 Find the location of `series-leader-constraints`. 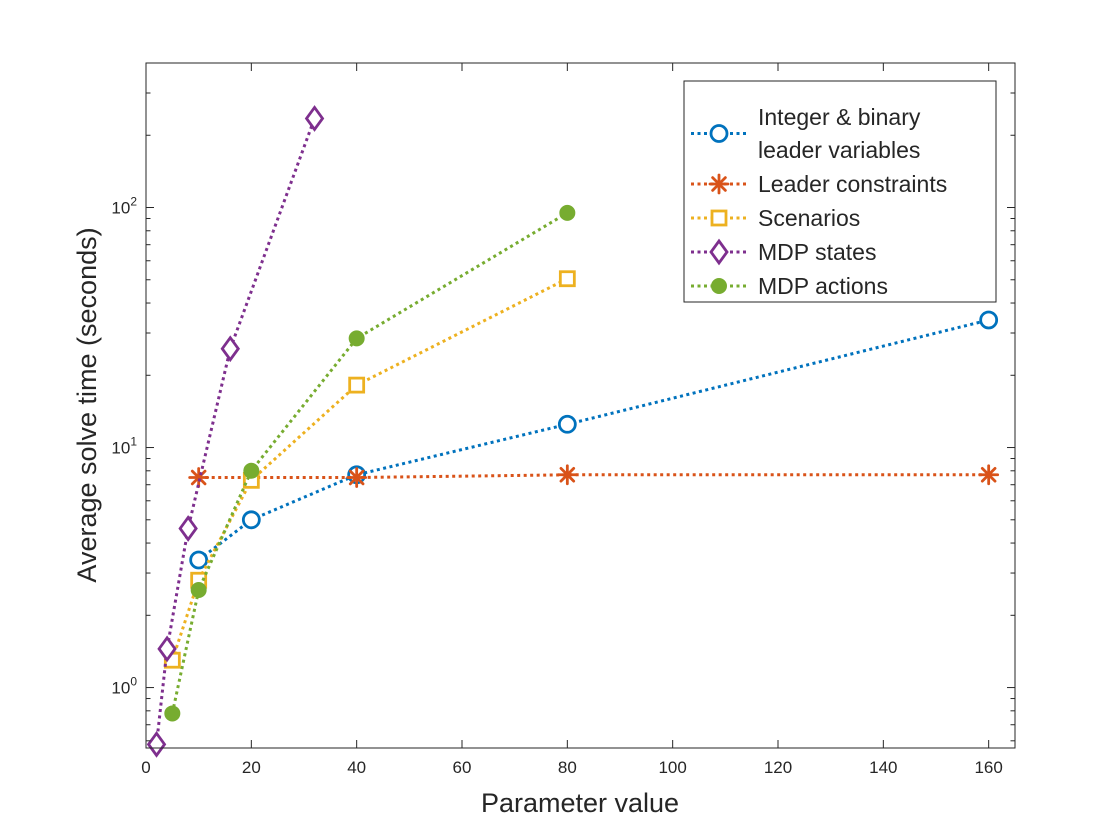

series-leader-constraints is located at coordinates (594, 476).